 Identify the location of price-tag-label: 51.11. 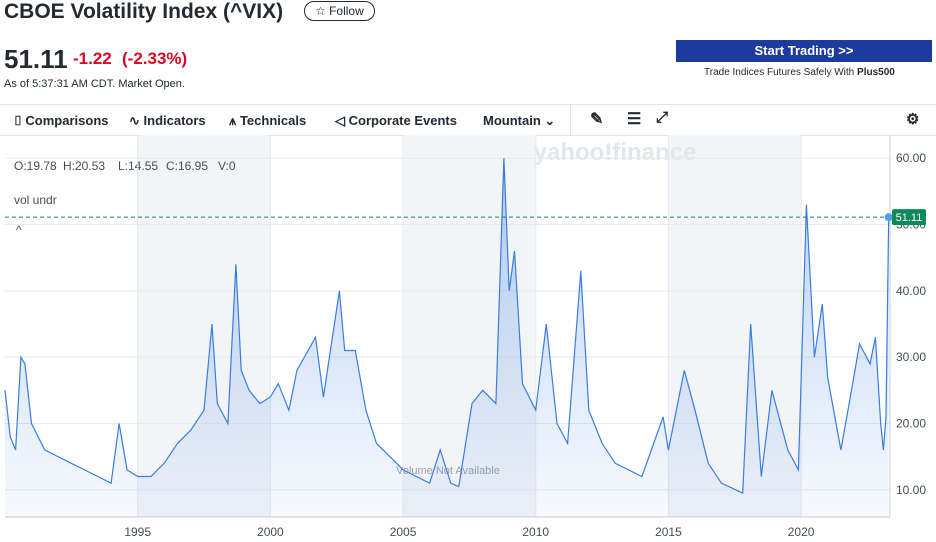
(909, 218).